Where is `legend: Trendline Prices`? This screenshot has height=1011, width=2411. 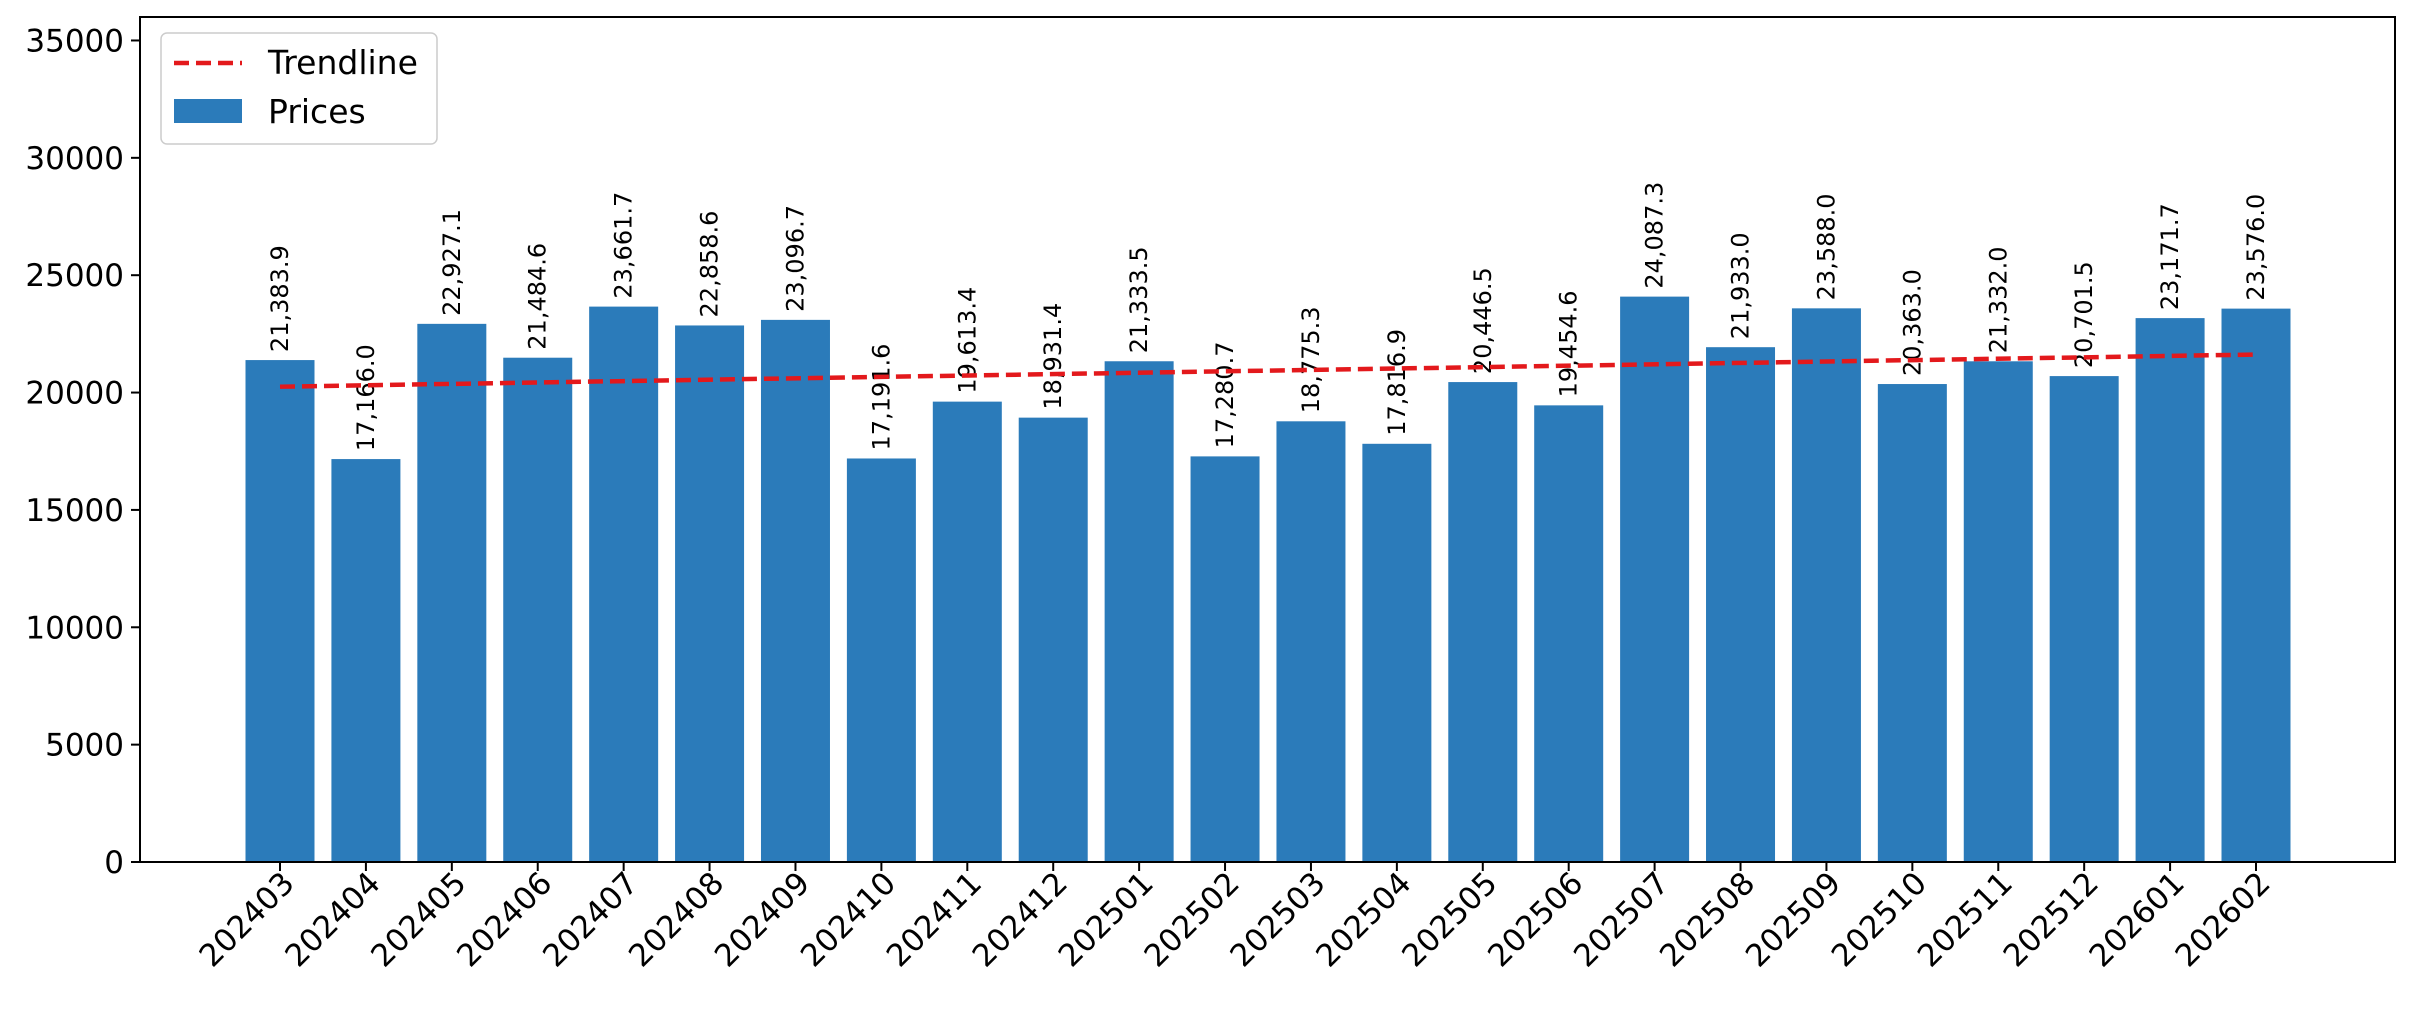 legend: Trendline Prices is located at coordinates (299, 88).